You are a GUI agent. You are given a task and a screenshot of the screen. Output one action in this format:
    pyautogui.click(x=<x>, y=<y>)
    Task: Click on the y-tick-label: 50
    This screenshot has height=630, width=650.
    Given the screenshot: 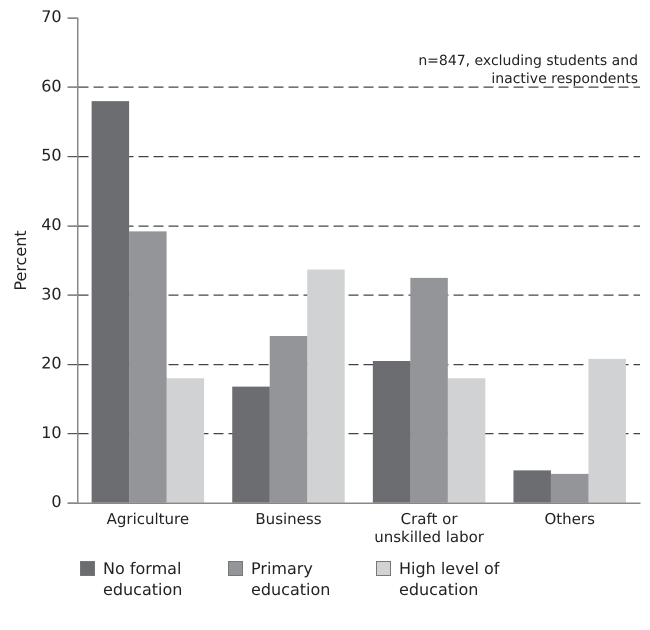 What is the action you would take?
    pyautogui.click(x=51, y=155)
    